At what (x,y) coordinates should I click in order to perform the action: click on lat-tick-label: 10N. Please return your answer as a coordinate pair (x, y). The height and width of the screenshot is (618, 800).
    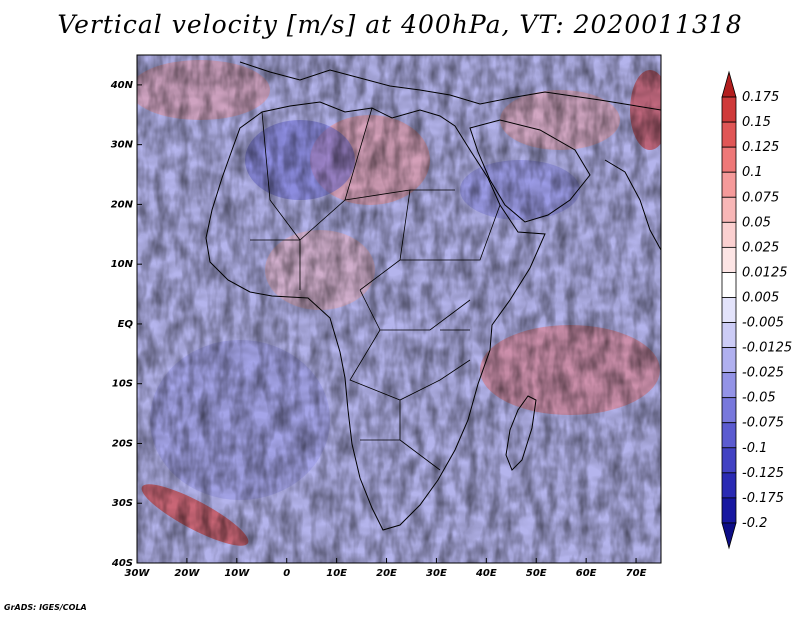
    Looking at the image, I should click on (122, 264).